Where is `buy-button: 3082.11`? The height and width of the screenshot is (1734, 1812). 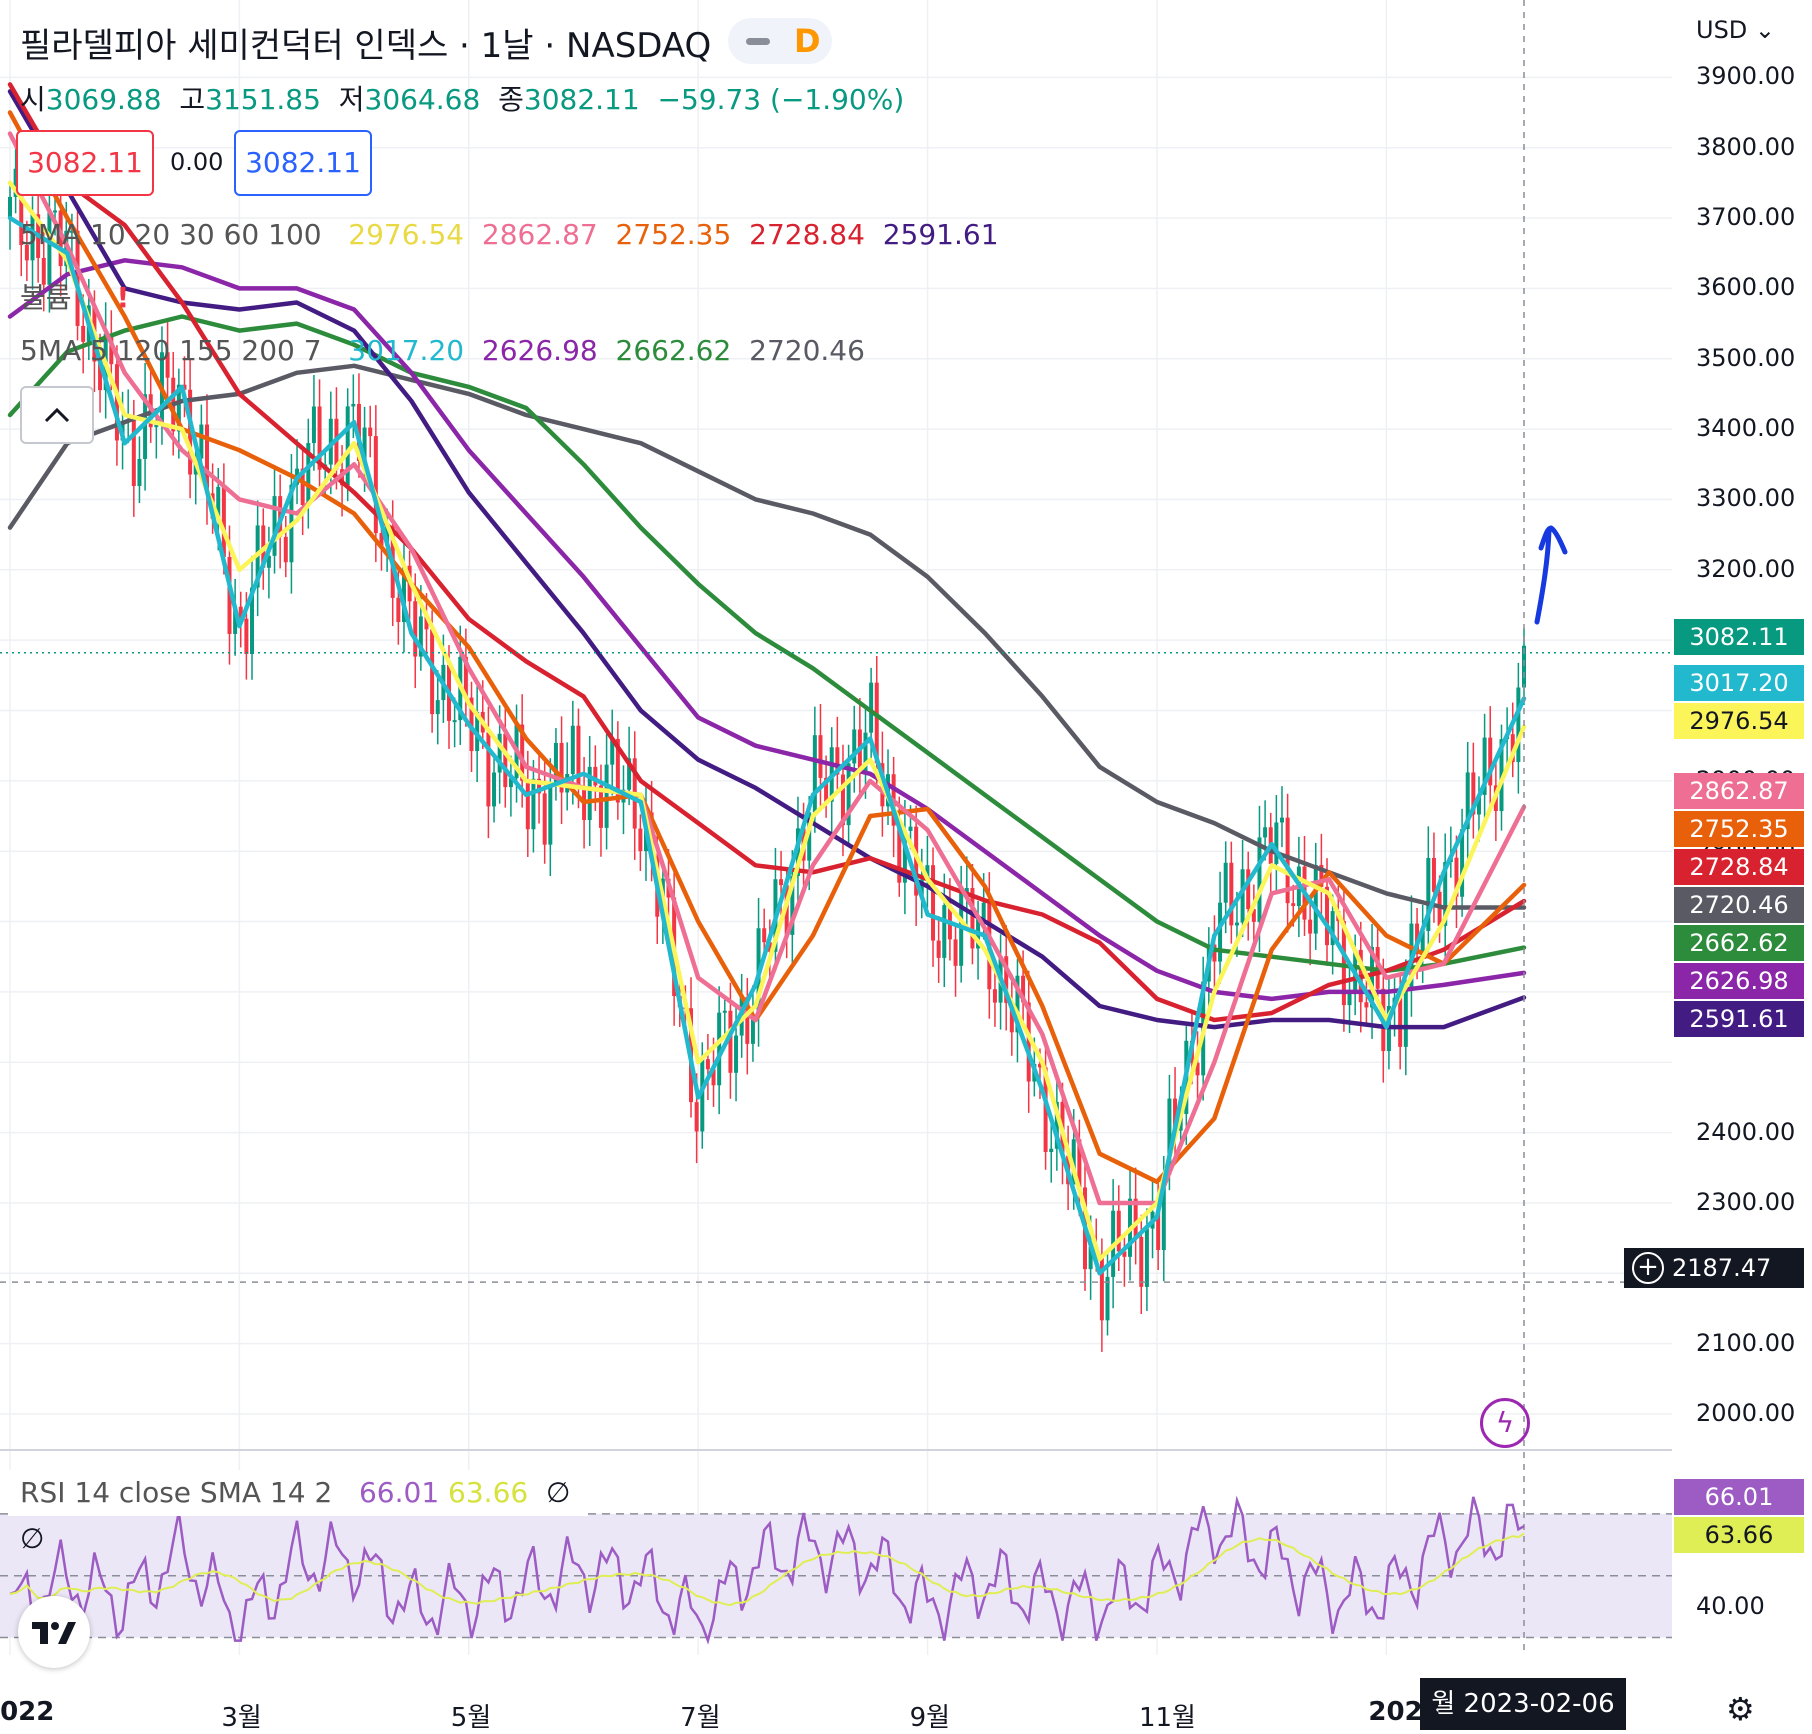 buy-button: 3082.11 is located at coordinates (303, 163).